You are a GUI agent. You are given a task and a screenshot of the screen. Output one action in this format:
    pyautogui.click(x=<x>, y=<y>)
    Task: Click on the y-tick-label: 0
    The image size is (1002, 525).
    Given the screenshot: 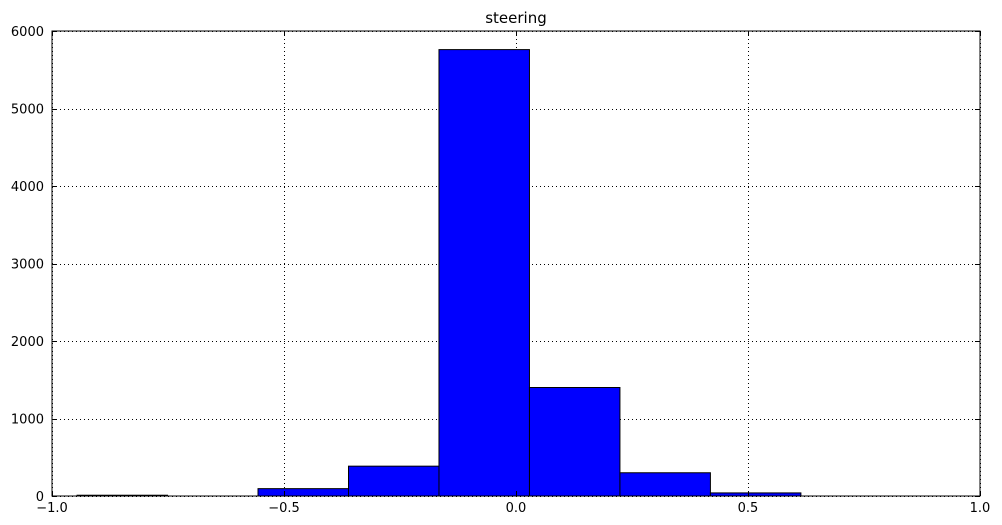 What is the action you would take?
    pyautogui.click(x=40, y=497)
    